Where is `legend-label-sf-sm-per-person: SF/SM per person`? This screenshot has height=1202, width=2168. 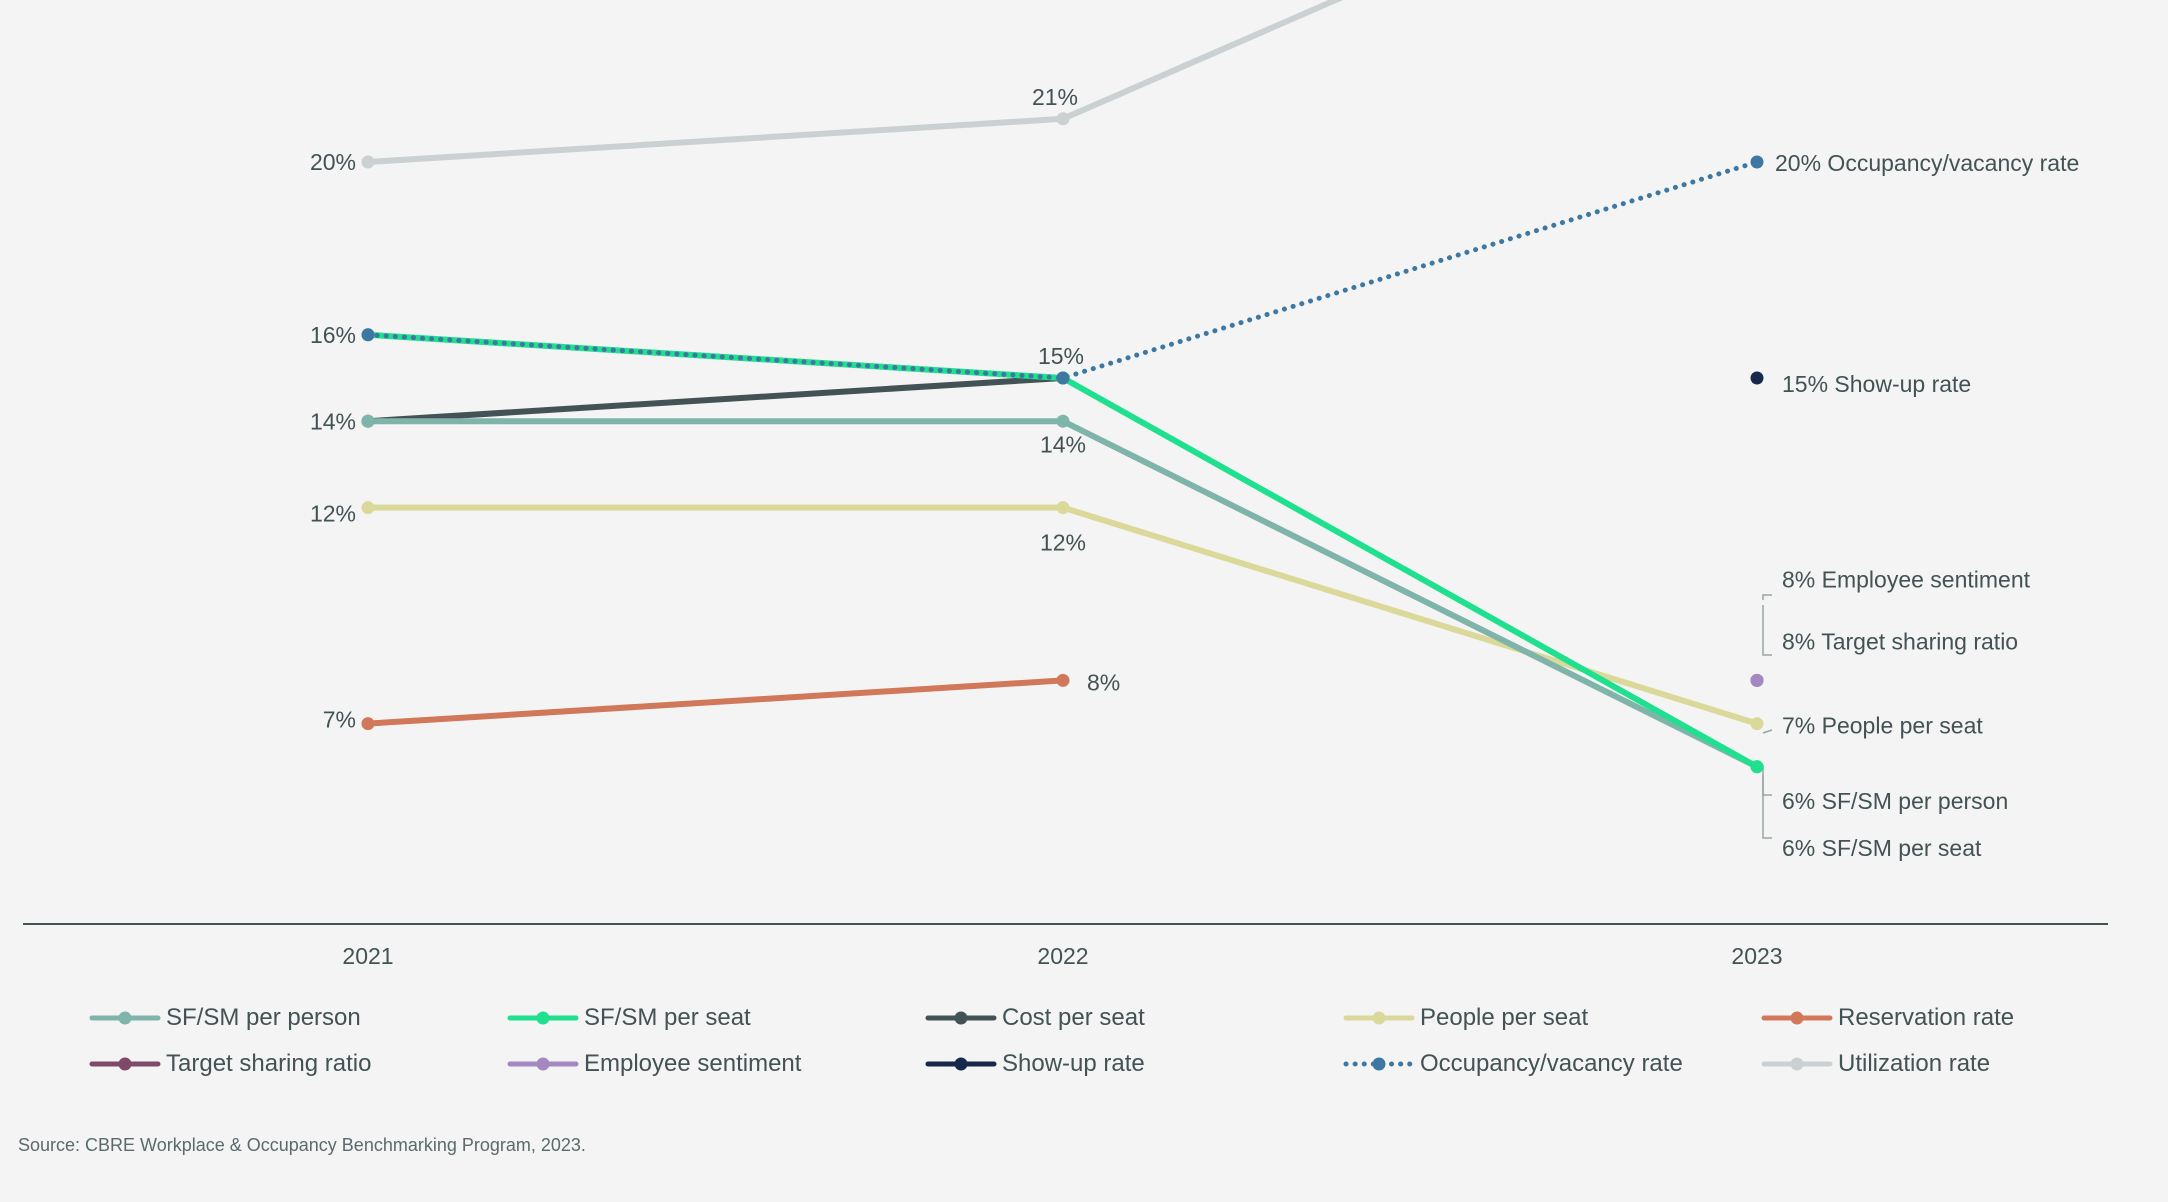 legend-label-sf-sm-per-person: SF/SM per person is located at coordinates (263, 1017).